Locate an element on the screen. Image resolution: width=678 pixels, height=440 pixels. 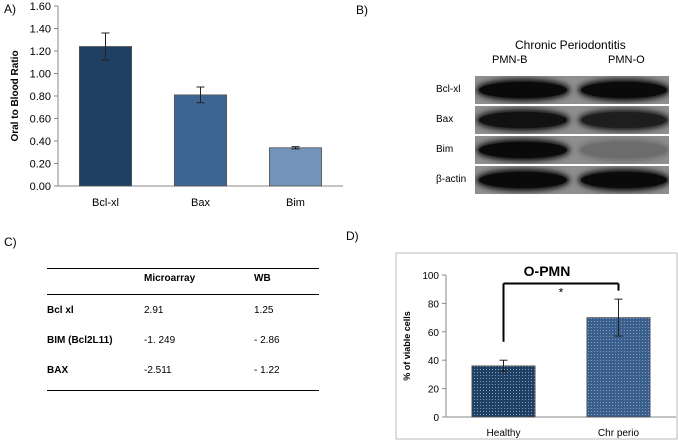
y-tick-label: 1.40 is located at coordinates (40, 30).